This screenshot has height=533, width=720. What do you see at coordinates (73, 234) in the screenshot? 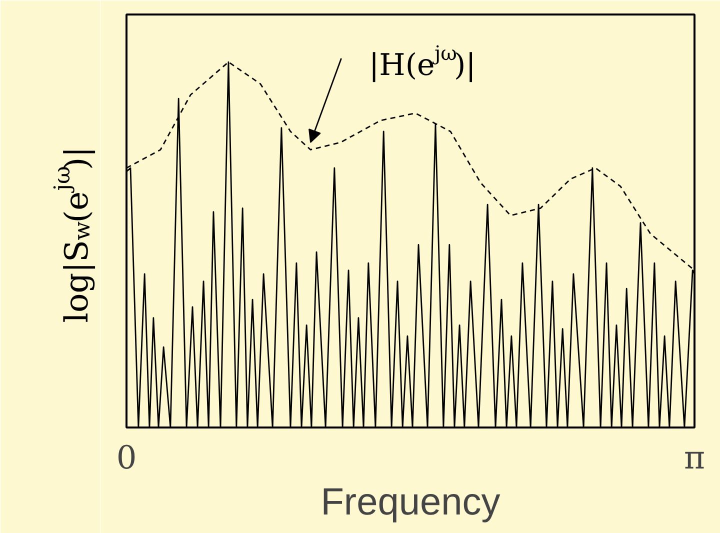
I see `y-axis-title: log|Sw(ejω)|` at bounding box center [73, 234].